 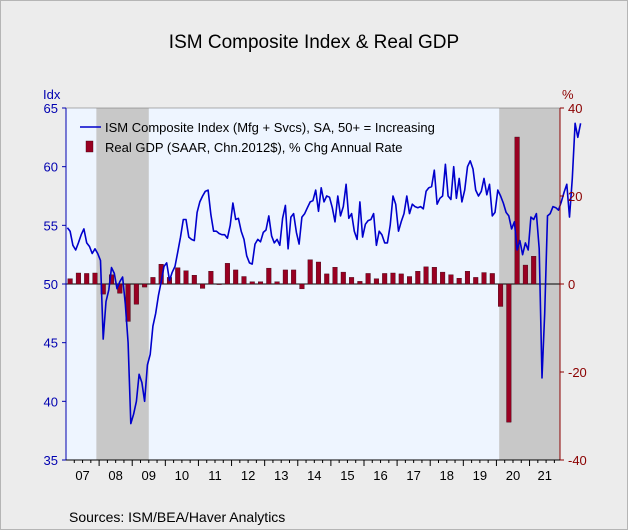 I want to click on x-tick-label: 12, so click(x=248, y=475).